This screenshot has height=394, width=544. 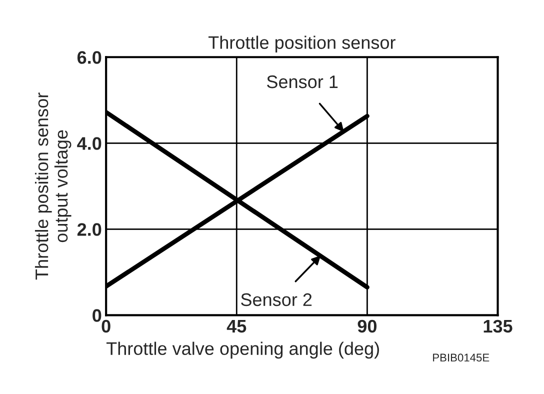 I want to click on text: PBIB0145E, so click(x=461, y=358).